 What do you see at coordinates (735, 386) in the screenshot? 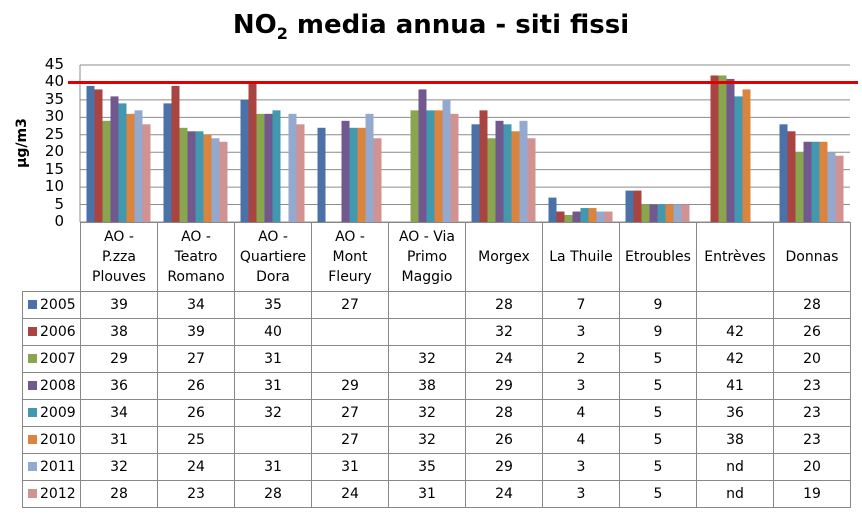
I see `table-cell: 41` at bounding box center [735, 386].